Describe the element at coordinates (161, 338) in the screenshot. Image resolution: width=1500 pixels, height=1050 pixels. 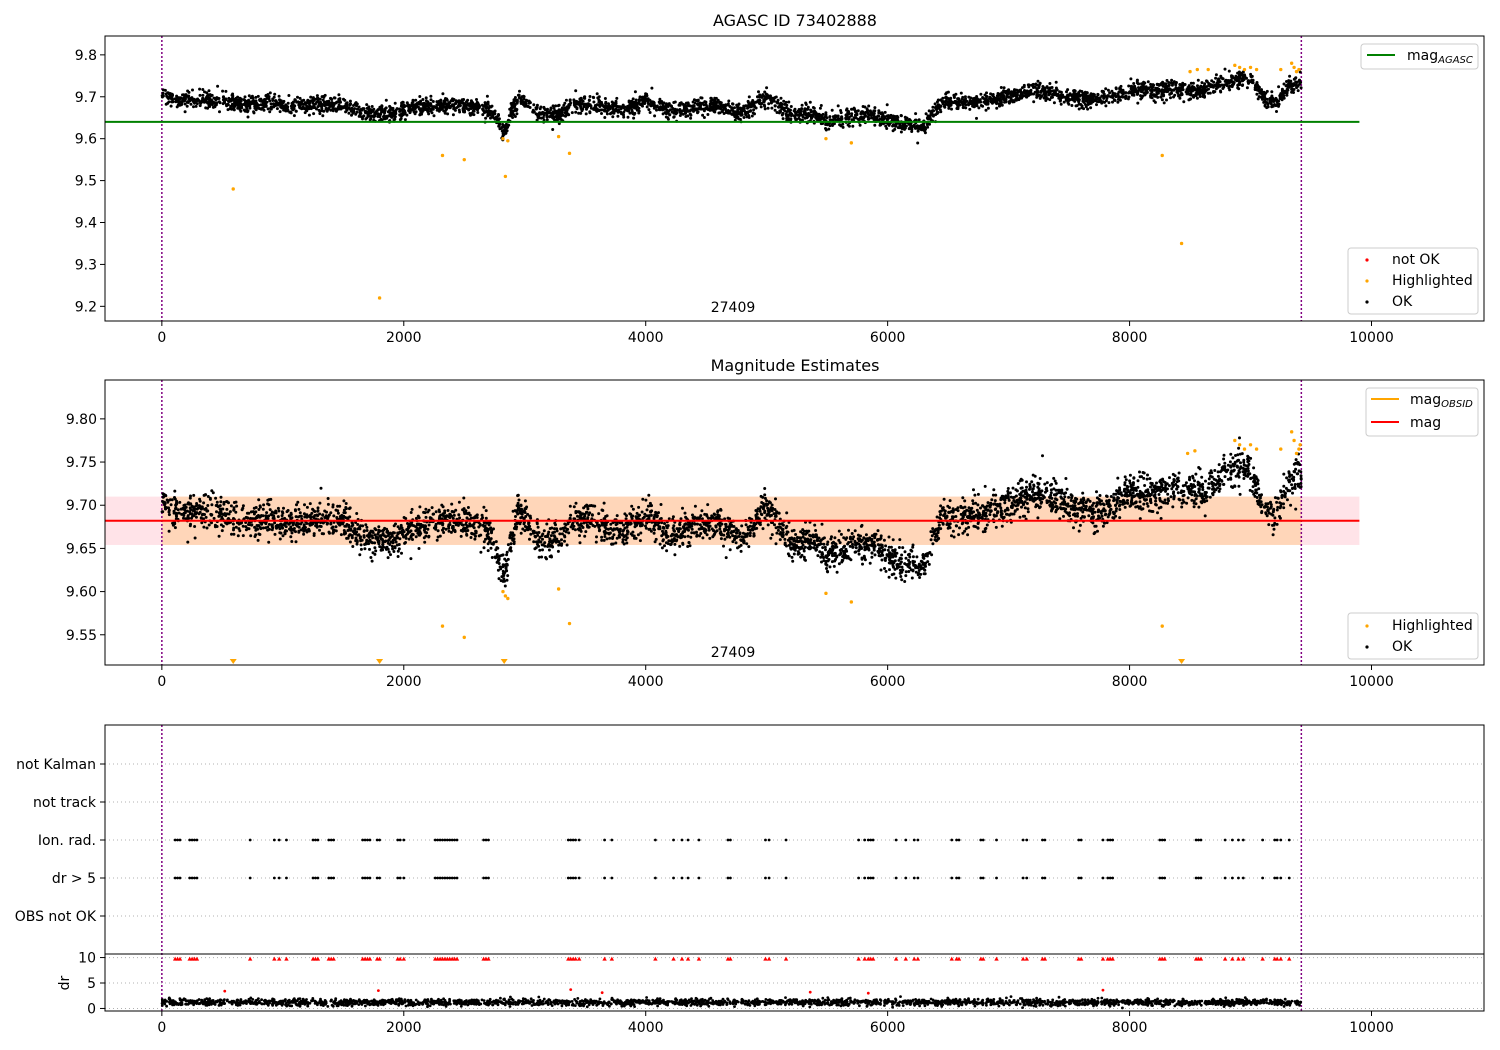
I see `x-tick-label: 0` at that location.